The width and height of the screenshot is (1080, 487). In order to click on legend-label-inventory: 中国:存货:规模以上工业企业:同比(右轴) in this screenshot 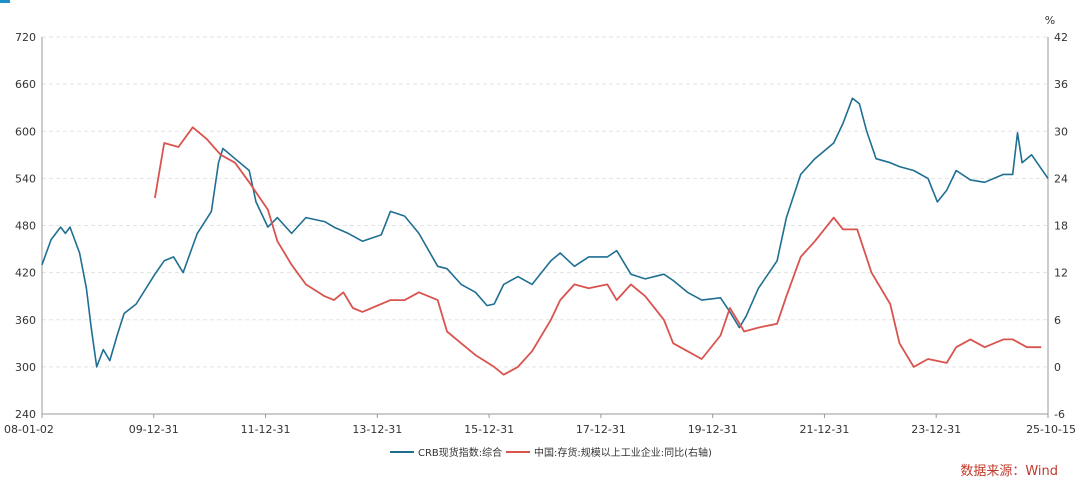, I will do `click(623, 452)`.